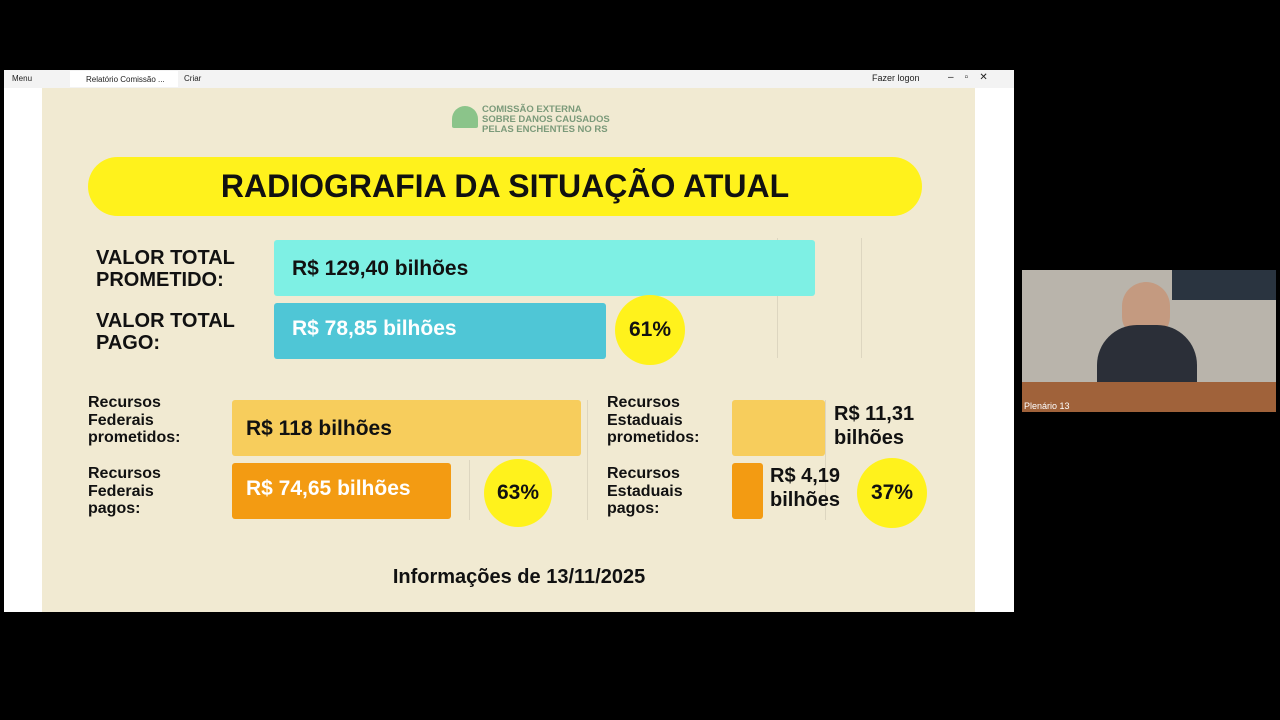 The image size is (1280, 720). I want to click on bar: R$ 74,65 bilhões, so click(341, 491).